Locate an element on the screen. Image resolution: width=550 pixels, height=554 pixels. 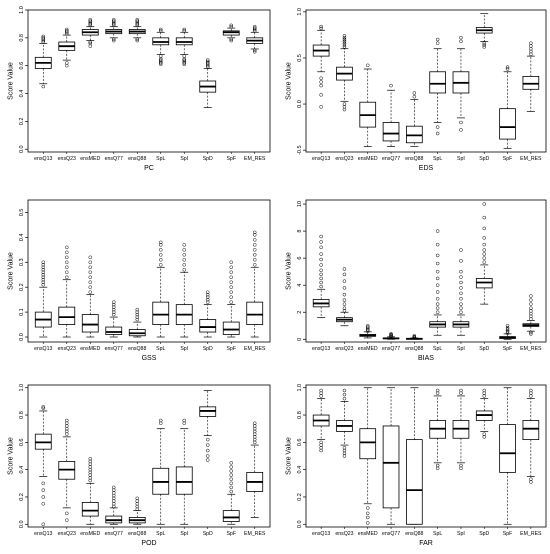
x-axis-label: POD is located at coordinates (148, 543).